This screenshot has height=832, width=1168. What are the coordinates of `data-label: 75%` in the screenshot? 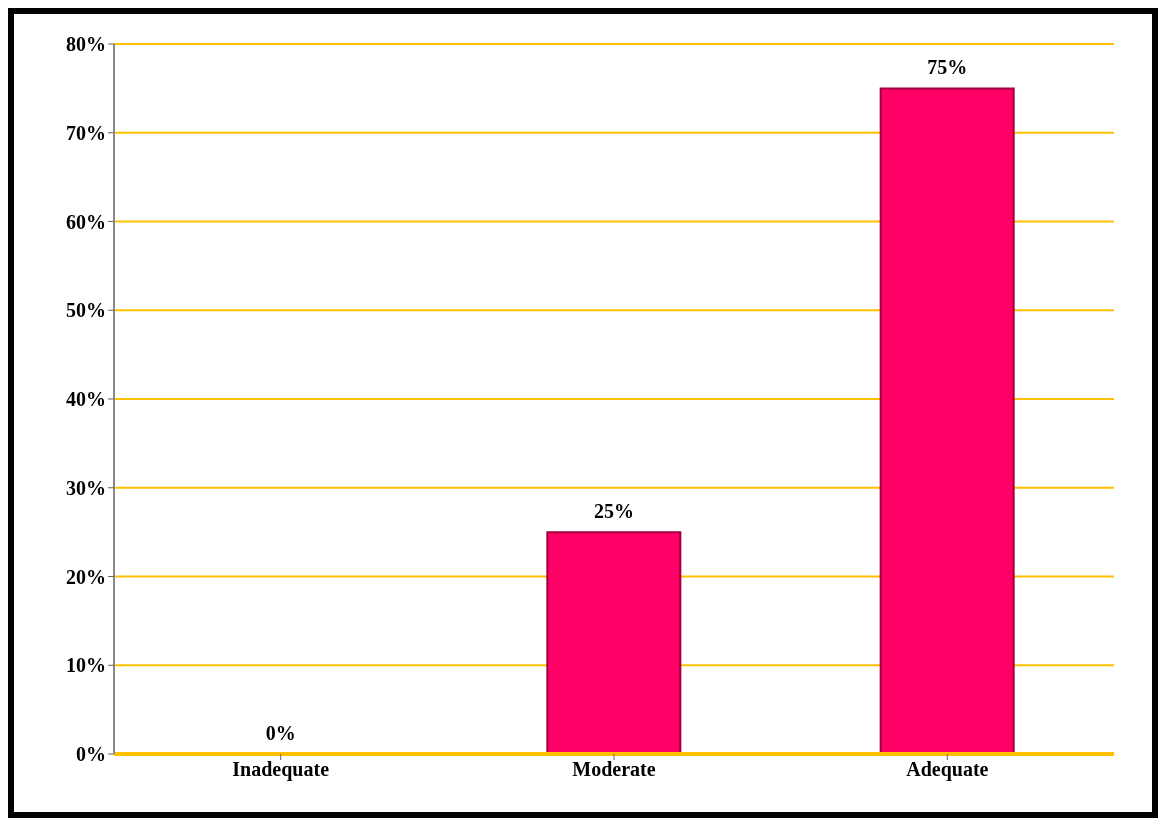 It's located at (947, 67).